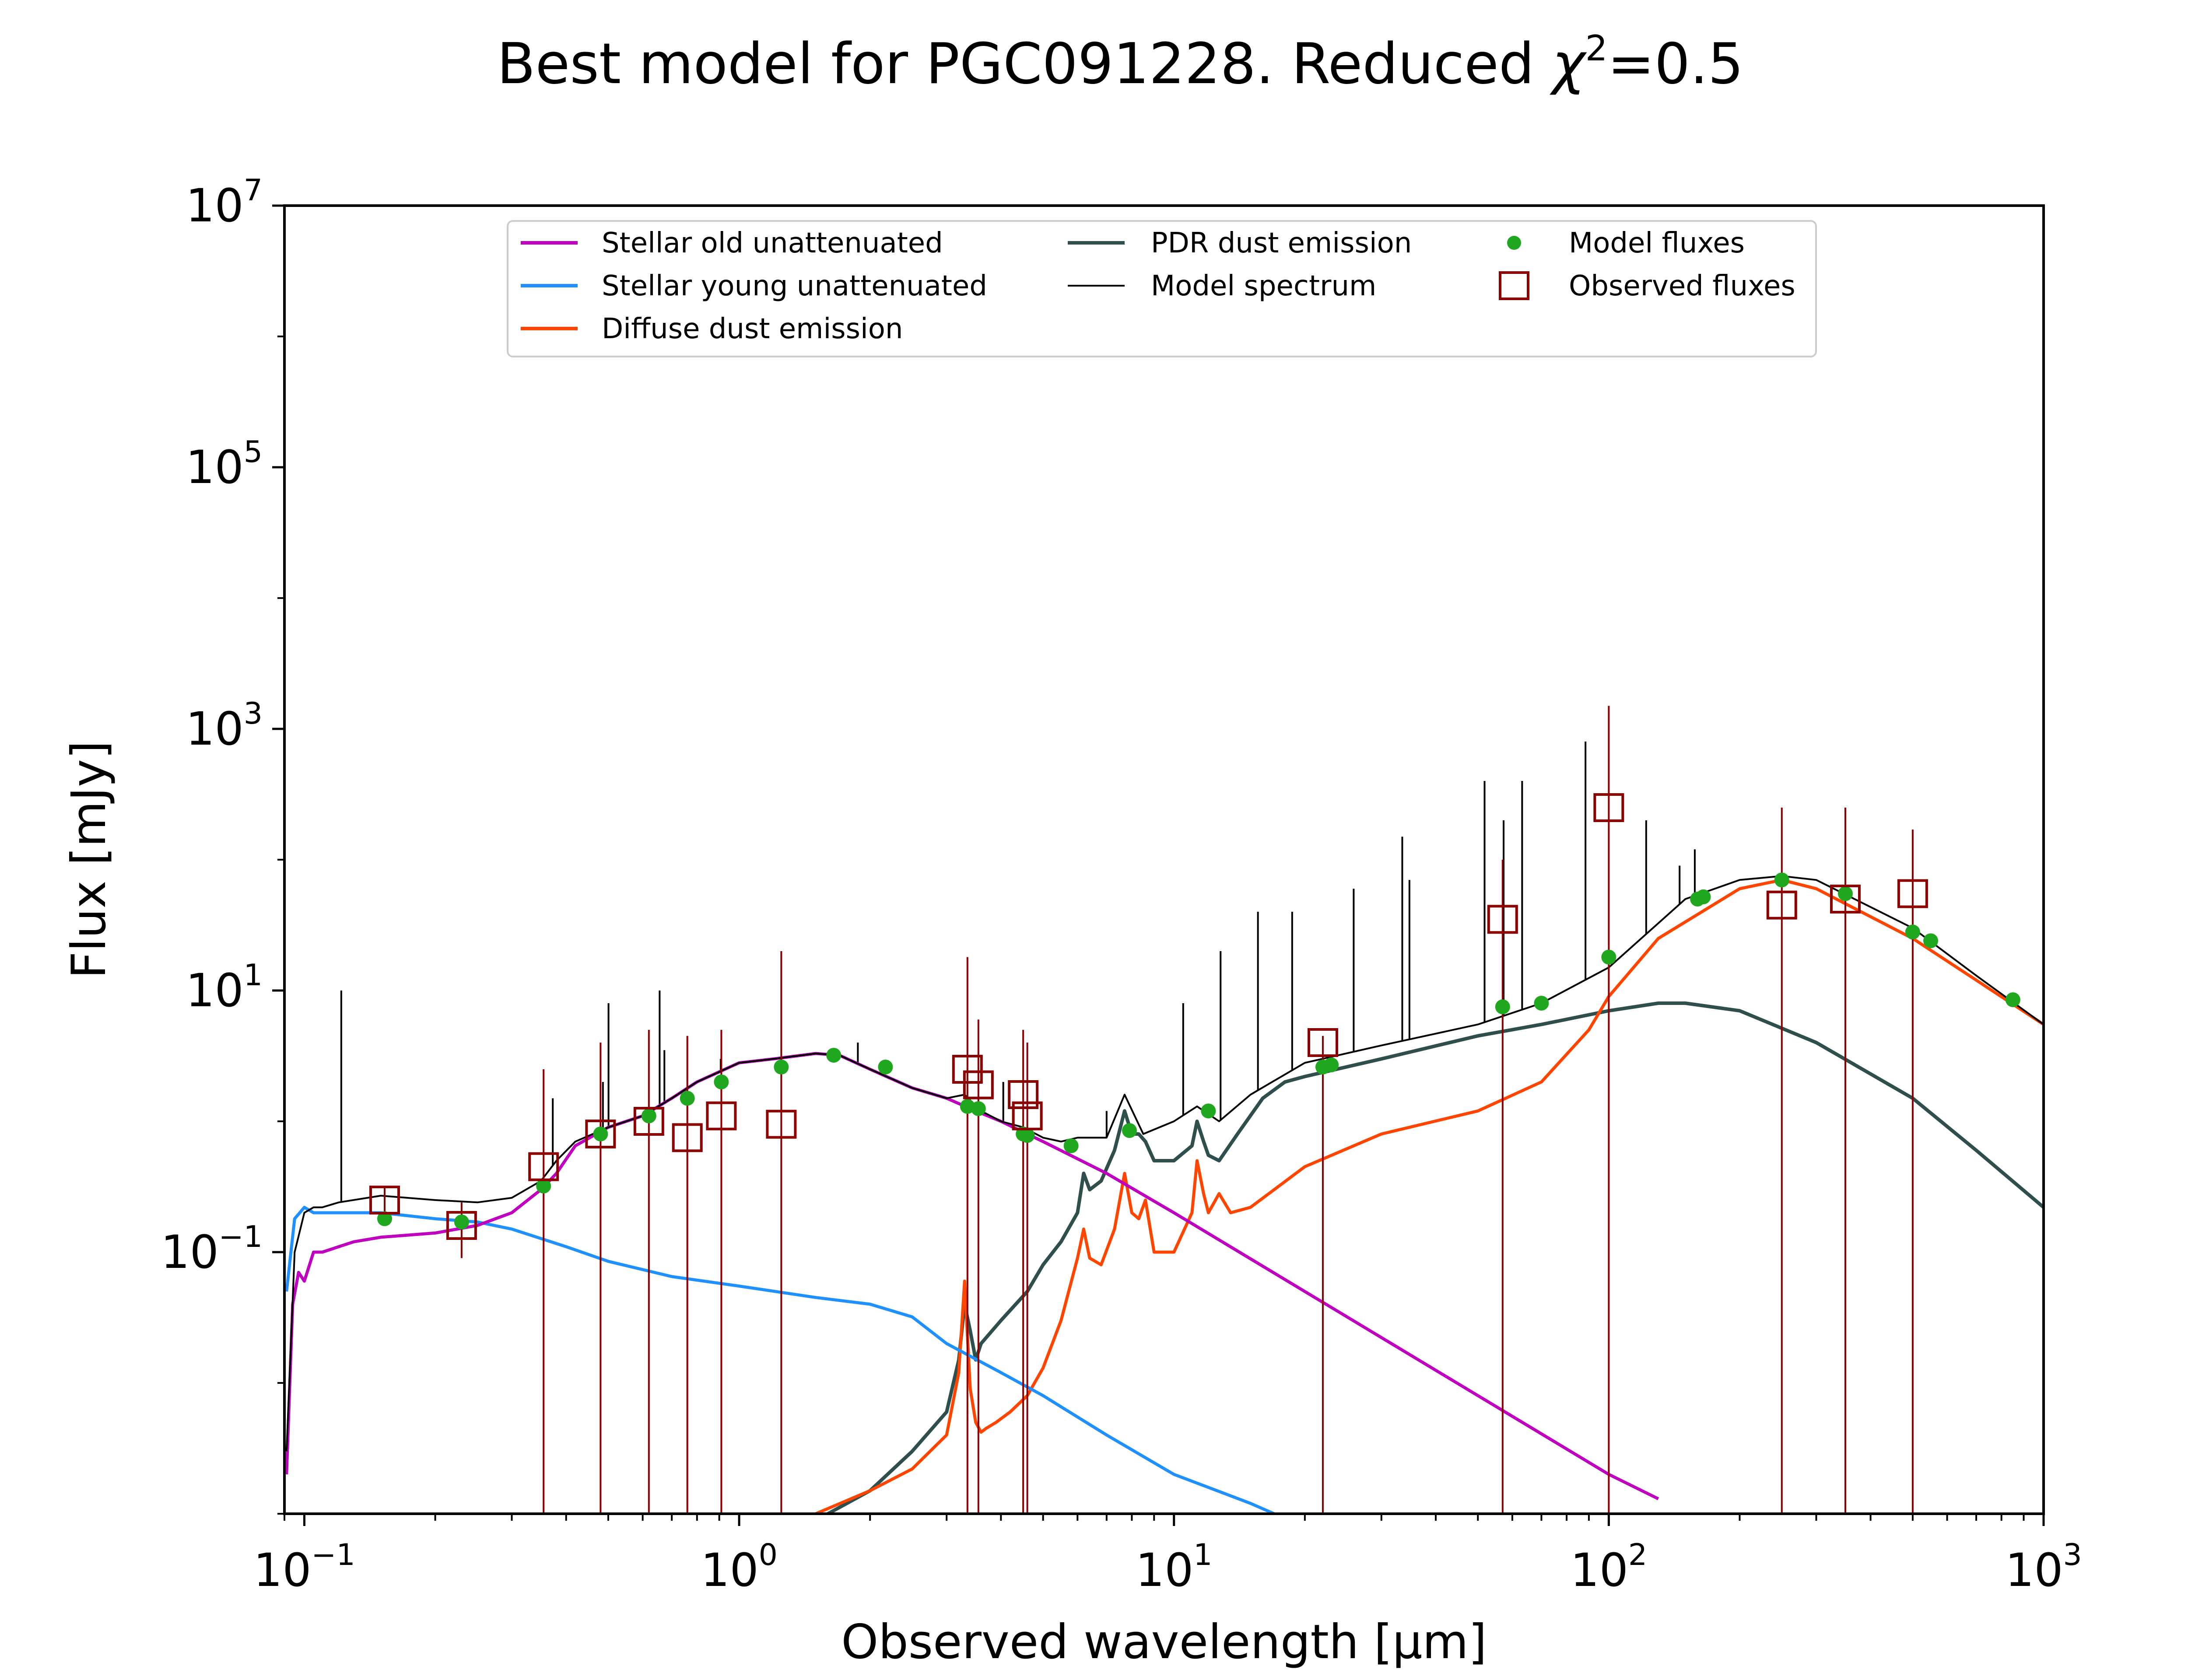 The height and width of the screenshot is (1680, 2188). What do you see at coordinates (304, 1567) in the screenshot?
I see `x-tick-label-0: 10⁻¹` at bounding box center [304, 1567].